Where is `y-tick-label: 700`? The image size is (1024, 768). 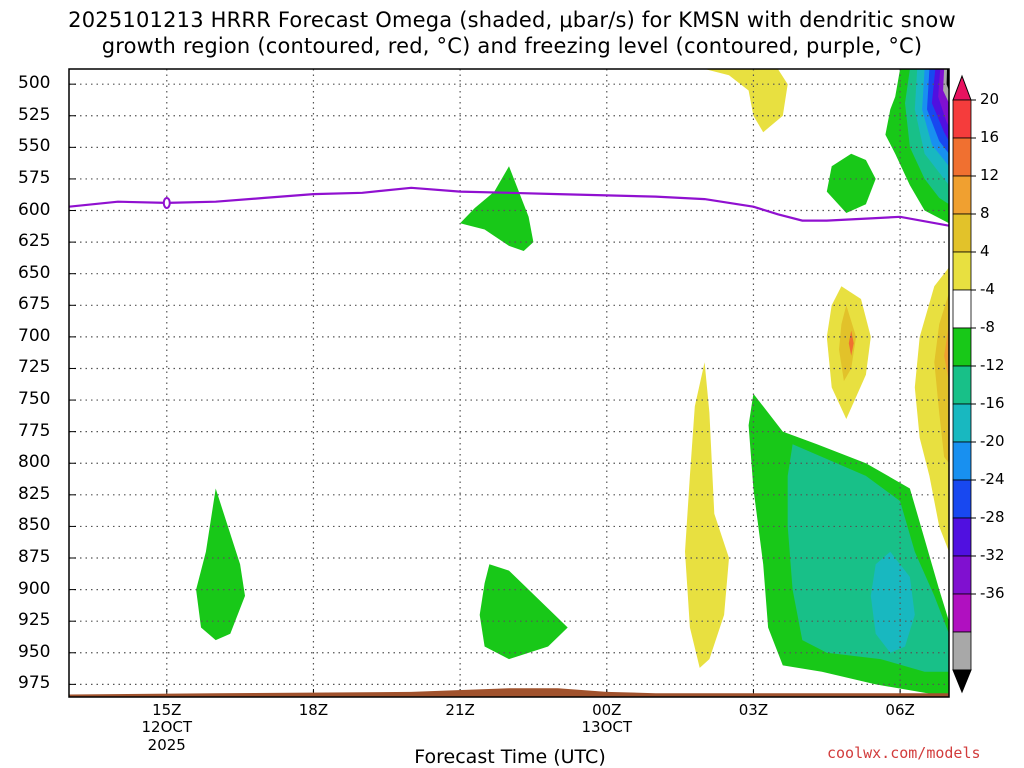
y-tick-label: 700 is located at coordinates (34, 335).